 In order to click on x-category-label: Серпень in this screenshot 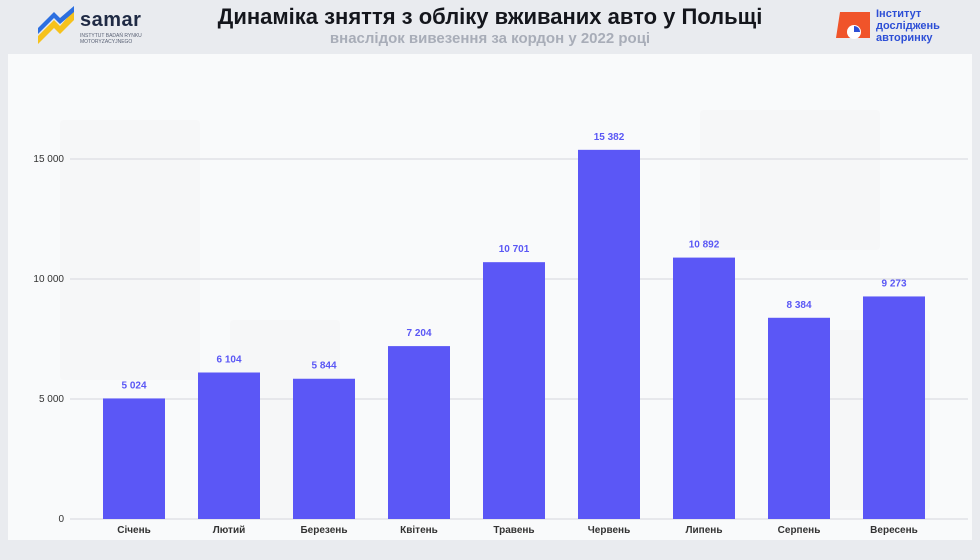, I will do `click(799, 530)`.